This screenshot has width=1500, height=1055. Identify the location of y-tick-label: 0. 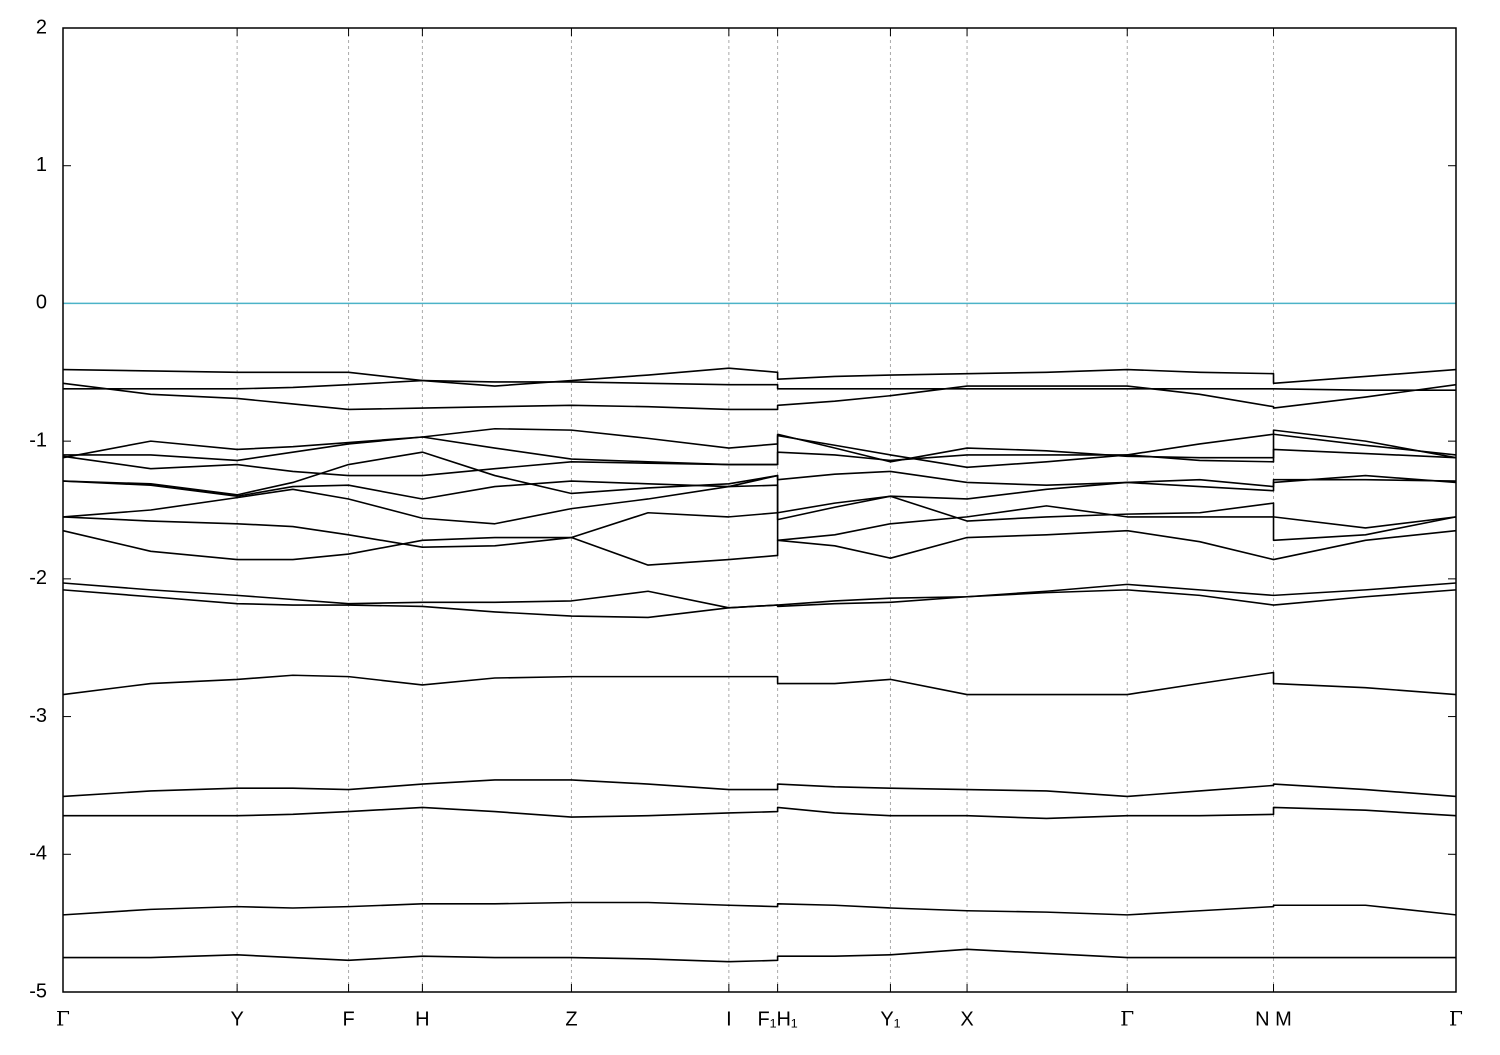
(41, 303).